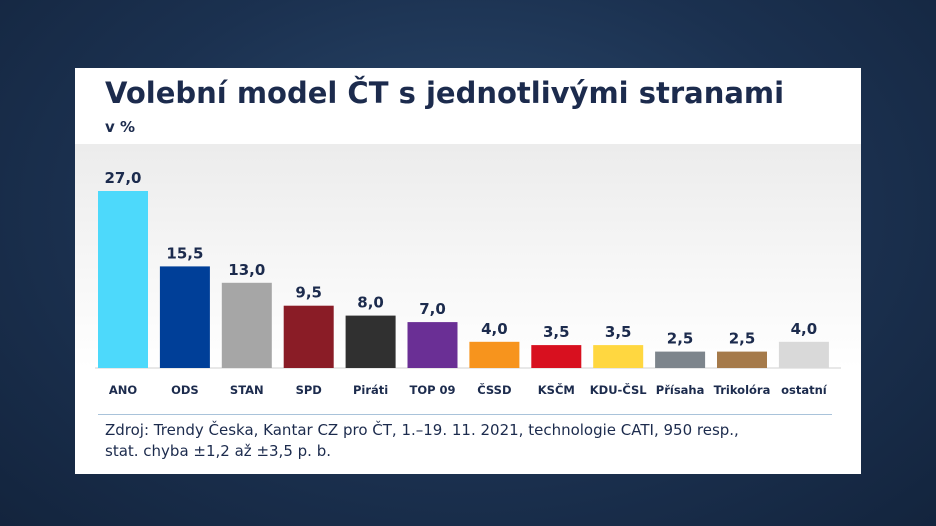 This screenshot has width=936, height=526. What do you see at coordinates (619, 389) in the screenshot?
I see `category-label-9: KDU-ČSL` at bounding box center [619, 389].